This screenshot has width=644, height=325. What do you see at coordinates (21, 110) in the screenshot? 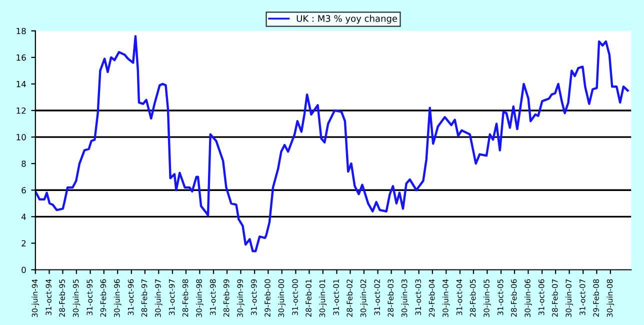
I see `y-tick-label: 12` at bounding box center [21, 110].